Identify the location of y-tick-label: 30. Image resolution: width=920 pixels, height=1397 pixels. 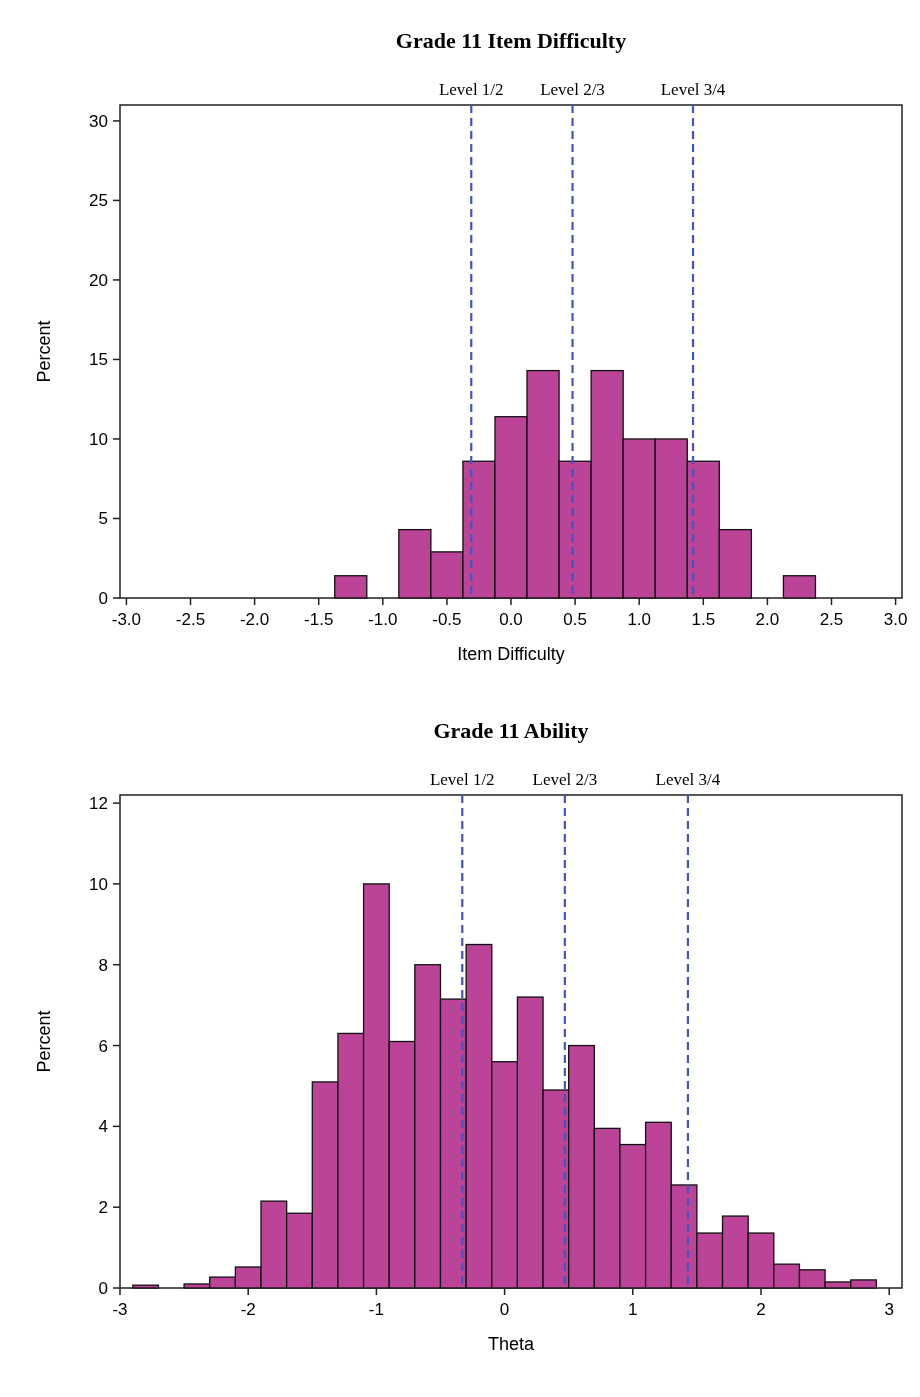
(98, 121).